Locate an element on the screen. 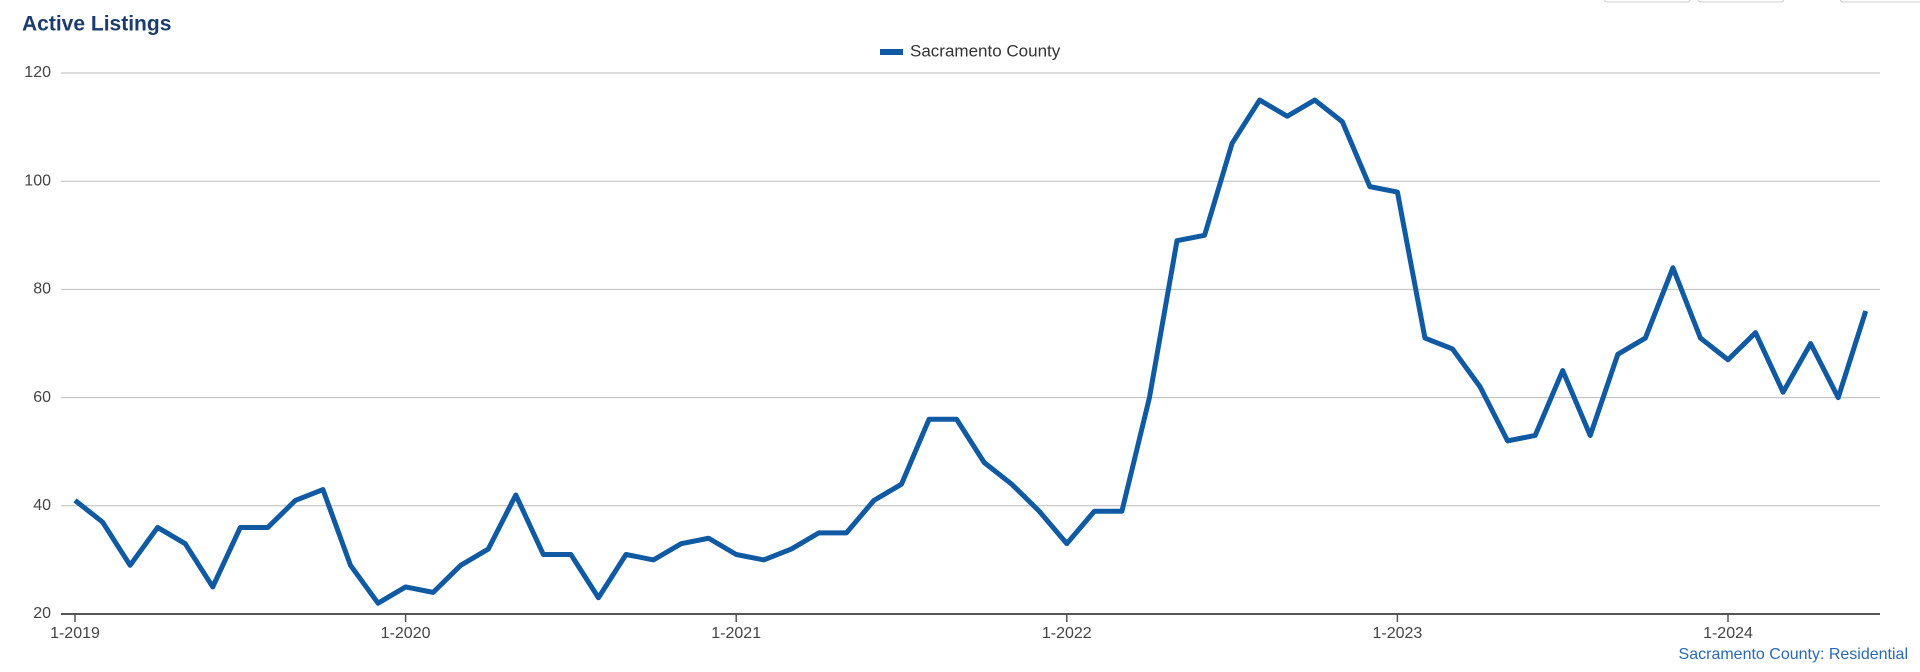 Image resolution: width=1920 pixels, height=672 pixels. source-note: Sacramento County: Residential is located at coordinates (1793, 654).